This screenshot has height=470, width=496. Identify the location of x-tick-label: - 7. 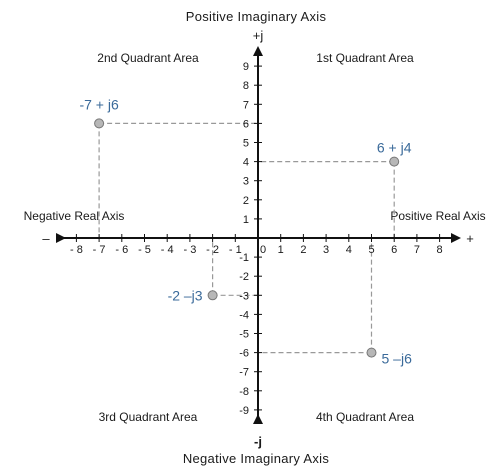
(99, 250).